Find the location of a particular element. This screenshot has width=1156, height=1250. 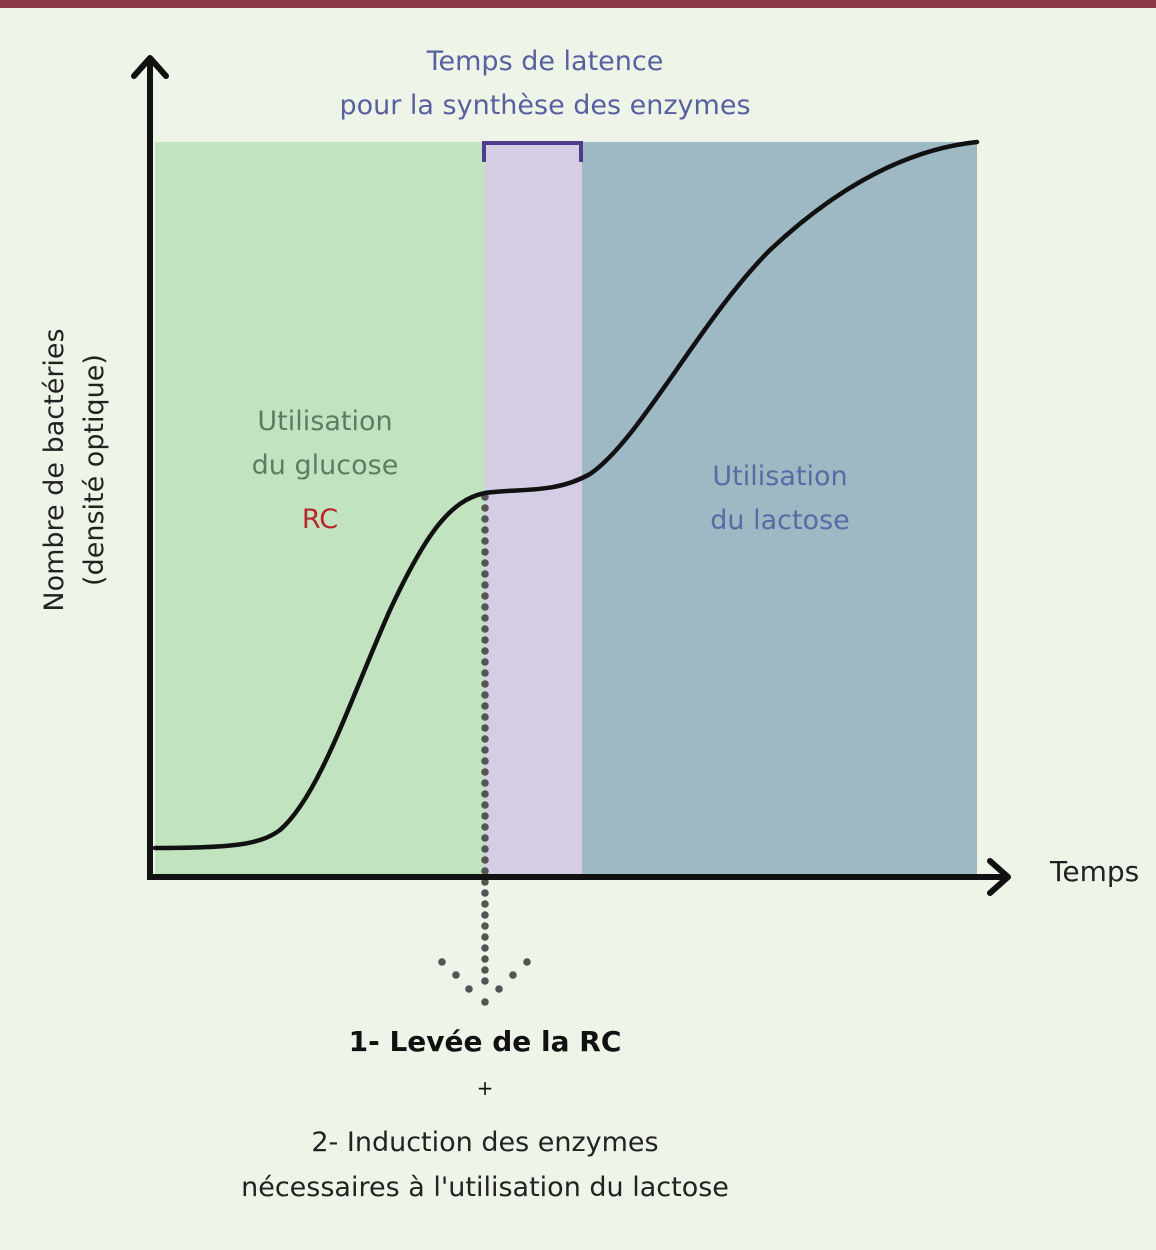

step2-label-line2: nécessaires à l'utilisation du lactose is located at coordinates (485, 1187).